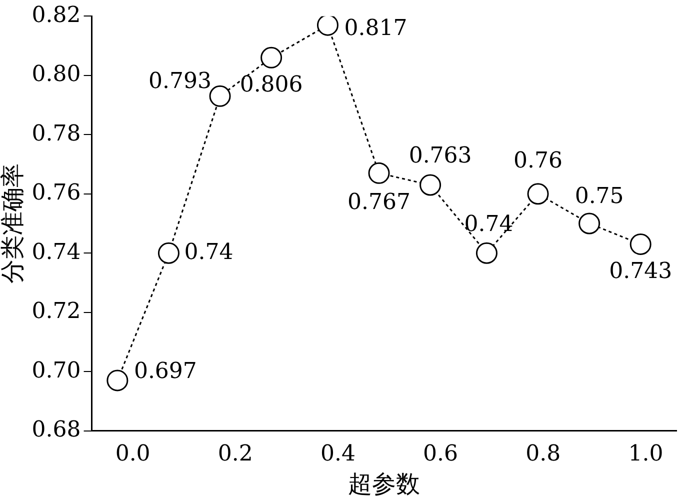 This screenshot has height=500, width=688. Describe the element at coordinates (543, 454) in the screenshot. I see `x-tick-label: 0.8` at that location.